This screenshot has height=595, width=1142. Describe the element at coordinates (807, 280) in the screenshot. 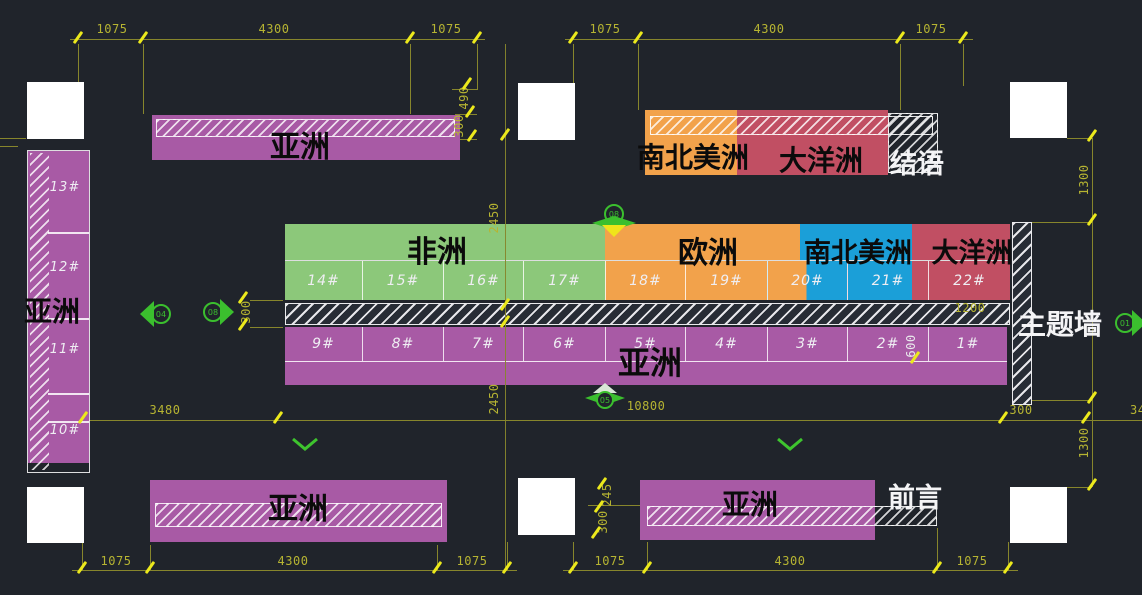

I see `booth-20: 20#` at that location.